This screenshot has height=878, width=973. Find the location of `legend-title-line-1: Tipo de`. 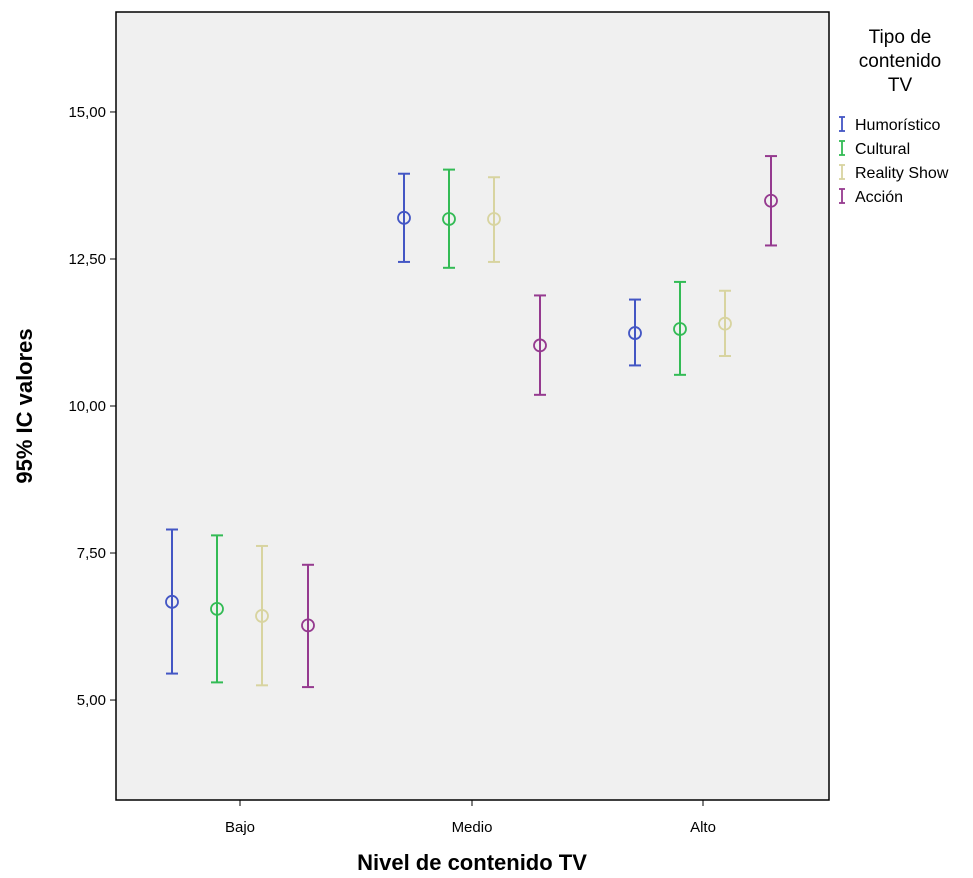

legend-title-line-1: Tipo de is located at coordinates (900, 37).